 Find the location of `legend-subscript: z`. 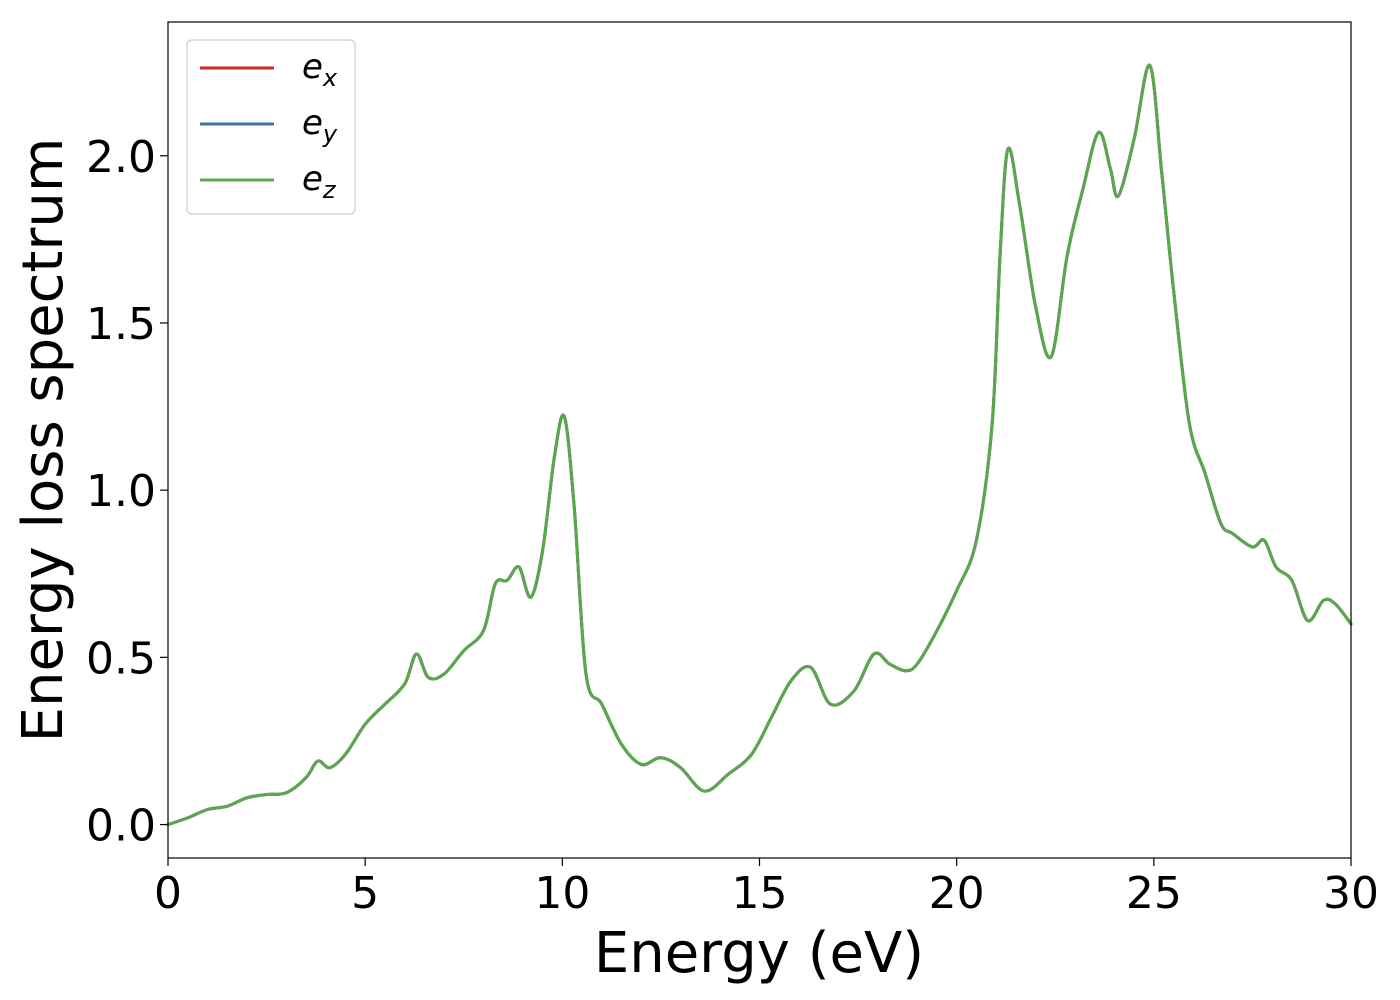

legend-subscript: z is located at coordinates (329, 190).